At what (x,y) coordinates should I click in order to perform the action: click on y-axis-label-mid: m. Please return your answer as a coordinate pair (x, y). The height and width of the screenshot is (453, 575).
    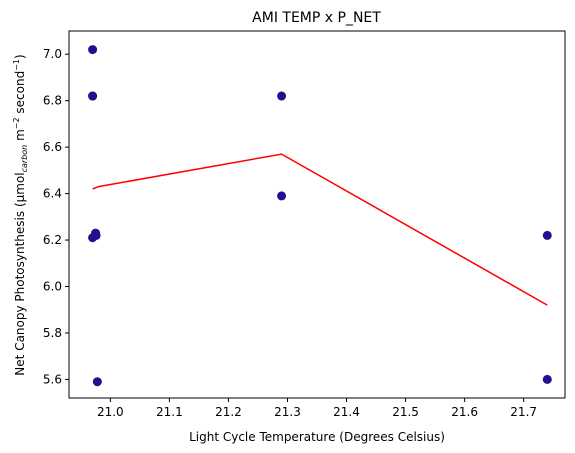
    Looking at the image, I should click on (20, 137).